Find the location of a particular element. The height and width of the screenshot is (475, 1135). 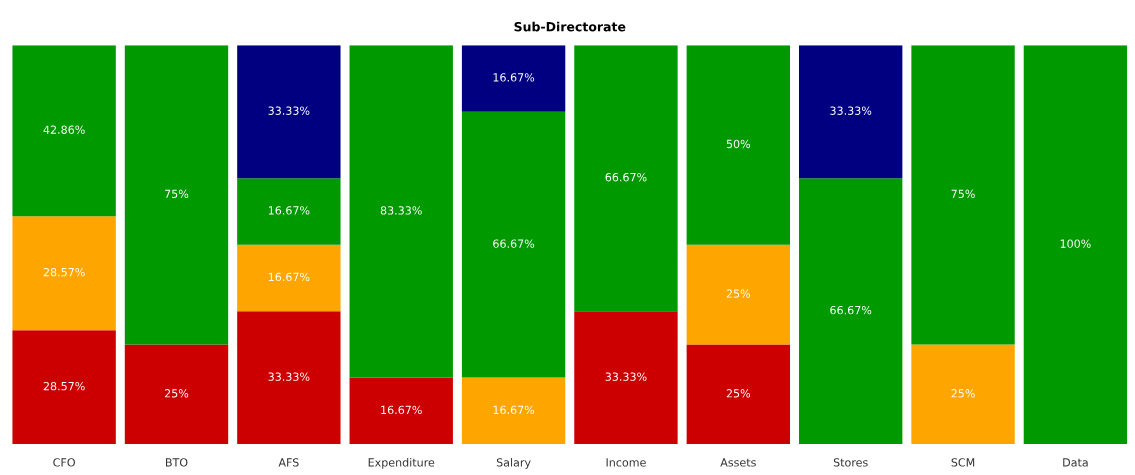

data-label: 50% is located at coordinates (738, 144).